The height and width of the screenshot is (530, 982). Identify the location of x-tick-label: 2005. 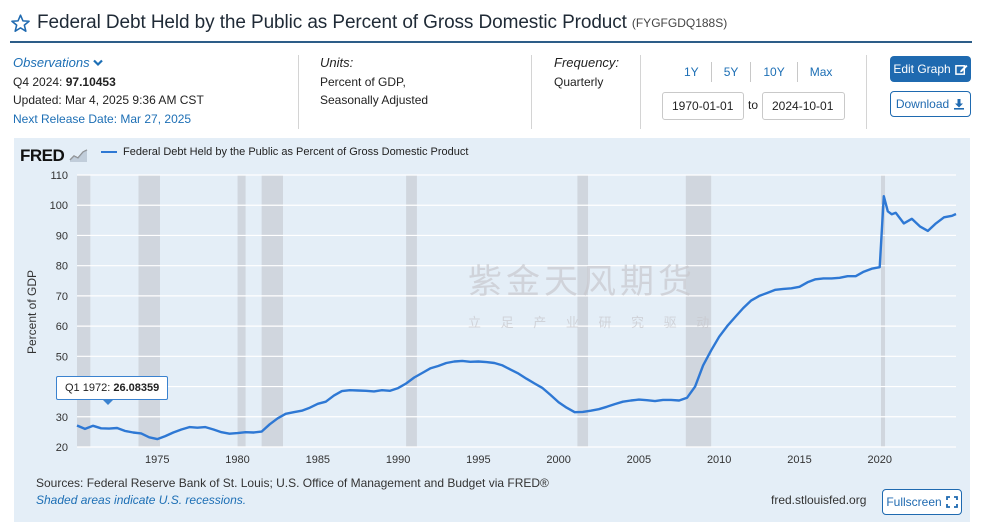
(639, 460).